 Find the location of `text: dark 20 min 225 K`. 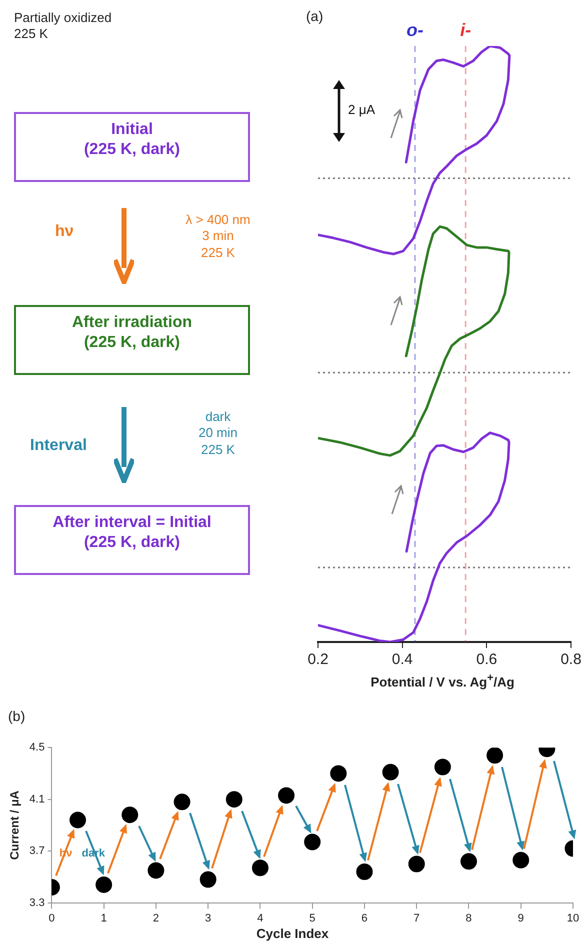

text: dark 20 min 225 K is located at coordinates (218, 433).